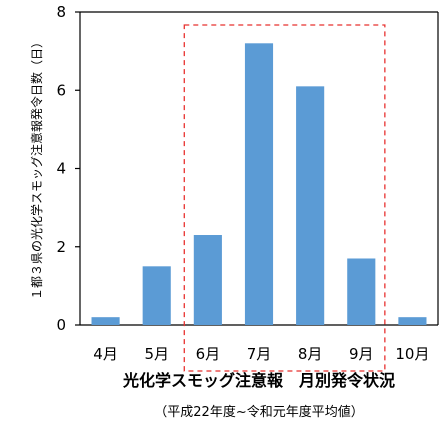 The width and height of the screenshot is (443, 434). What do you see at coordinates (361, 354) in the screenshot?
I see `x-tick-label: 9月` at bounding box center [361, 354].